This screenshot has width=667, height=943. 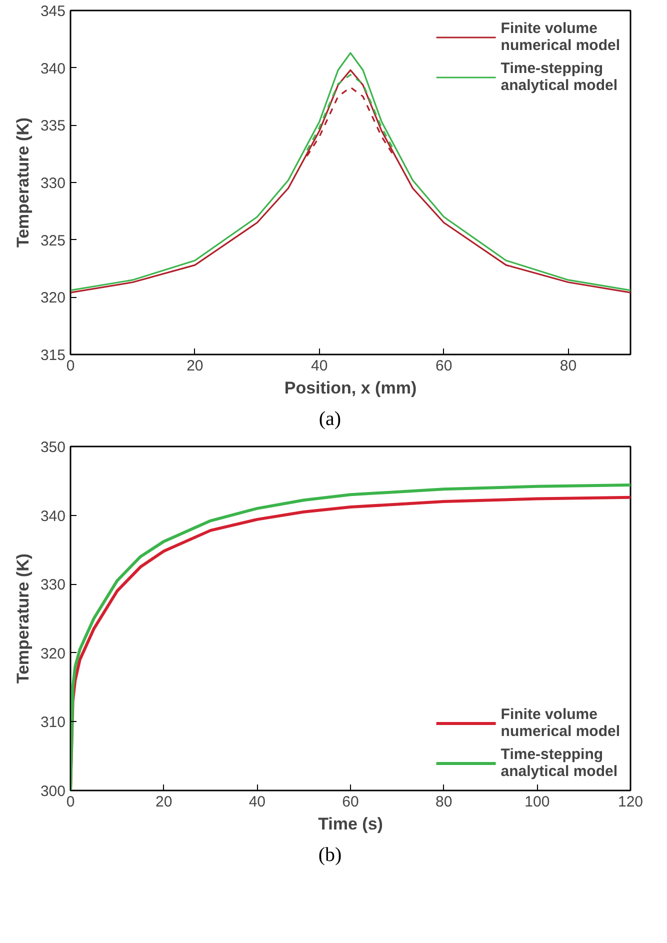 What do you see at coordinates (330, 855) in the screenshot?
I see `text: (b)` at bounding box center [330, 855].